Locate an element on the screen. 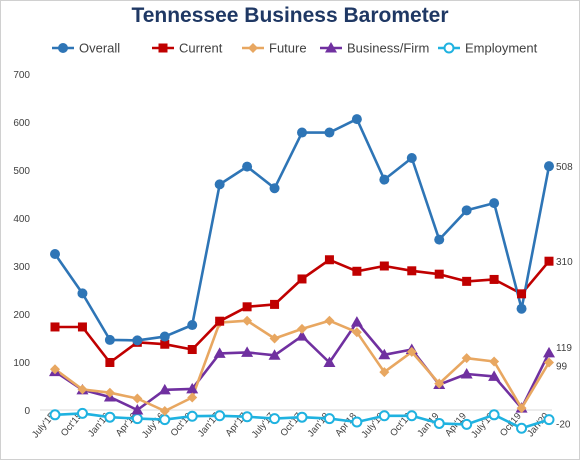 The width and height of the screenshot is (580, 460). end-label: -20 is located at coordinates (563, 425).